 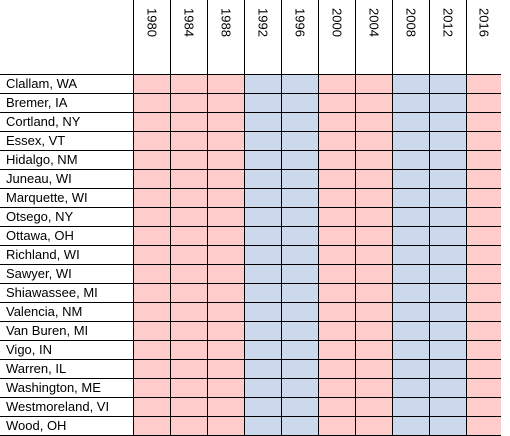 I want to click on table-row: Valencia, NM, so click(x=250, y=312).